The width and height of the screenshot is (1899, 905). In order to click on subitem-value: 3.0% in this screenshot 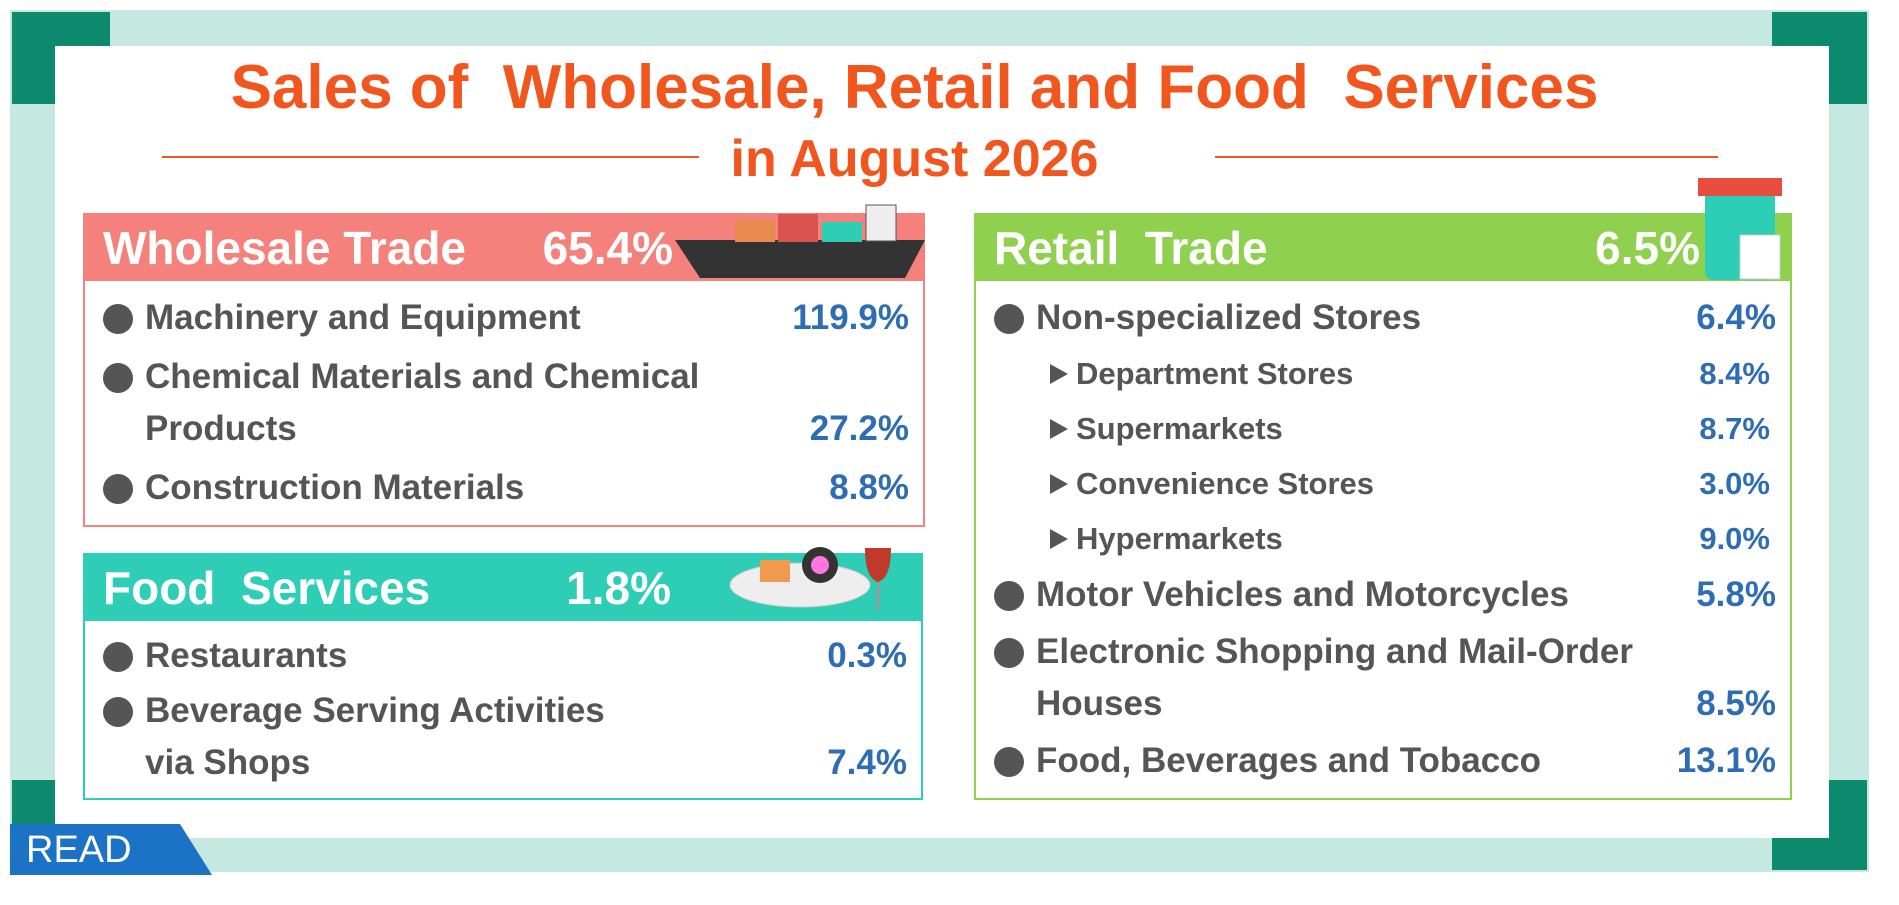, I will do `click(1734, 483)`.